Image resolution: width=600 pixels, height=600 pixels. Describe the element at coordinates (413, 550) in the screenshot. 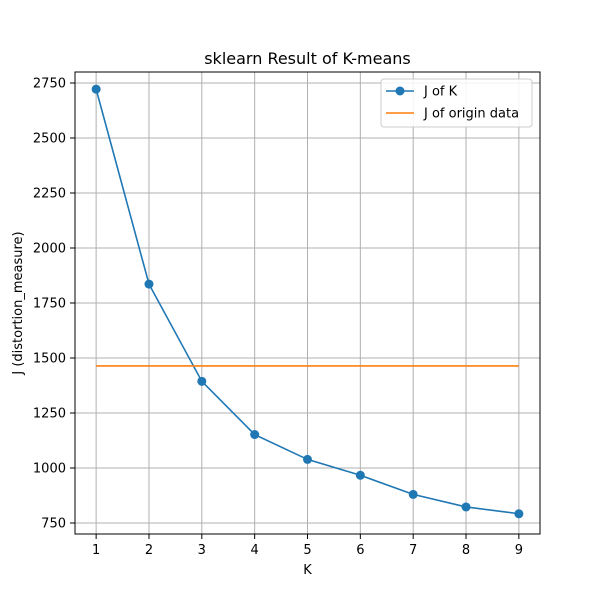

I see `x-tick-label: 7` at that location.